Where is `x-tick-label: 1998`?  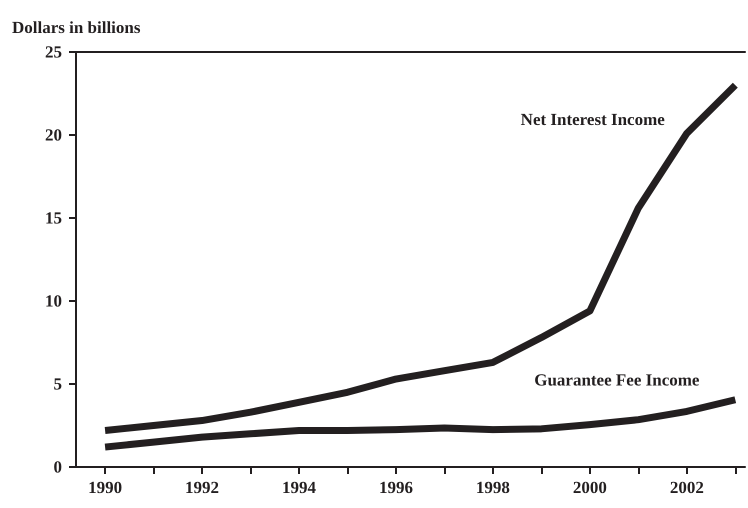
x-tick-label: 1998 is located at coordinates (493, 487).